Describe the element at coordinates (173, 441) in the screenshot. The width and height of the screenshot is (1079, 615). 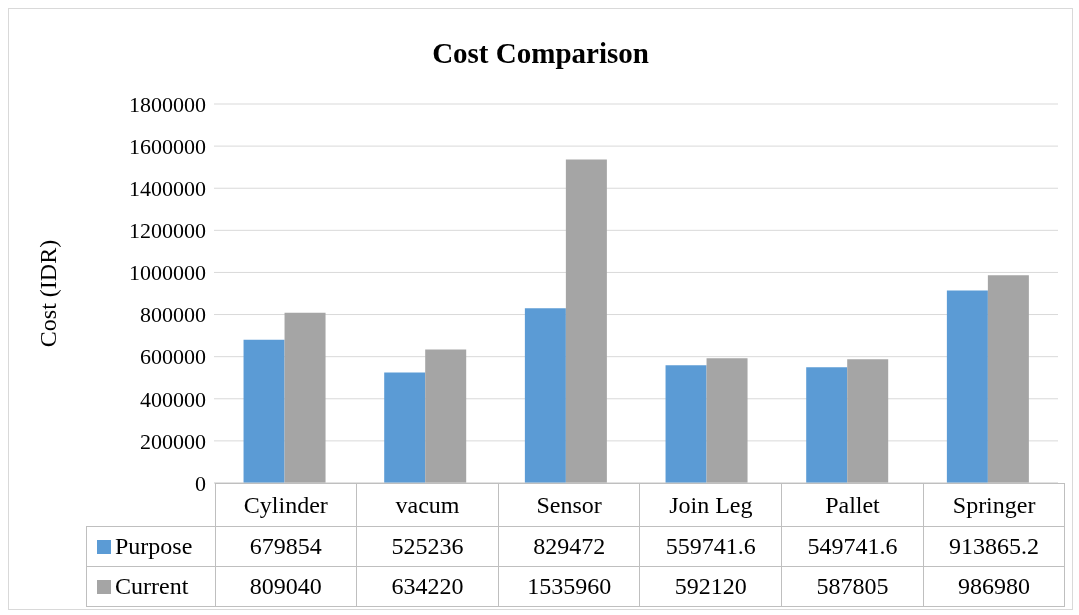
I see `y-tick-label: 200000` at that location.